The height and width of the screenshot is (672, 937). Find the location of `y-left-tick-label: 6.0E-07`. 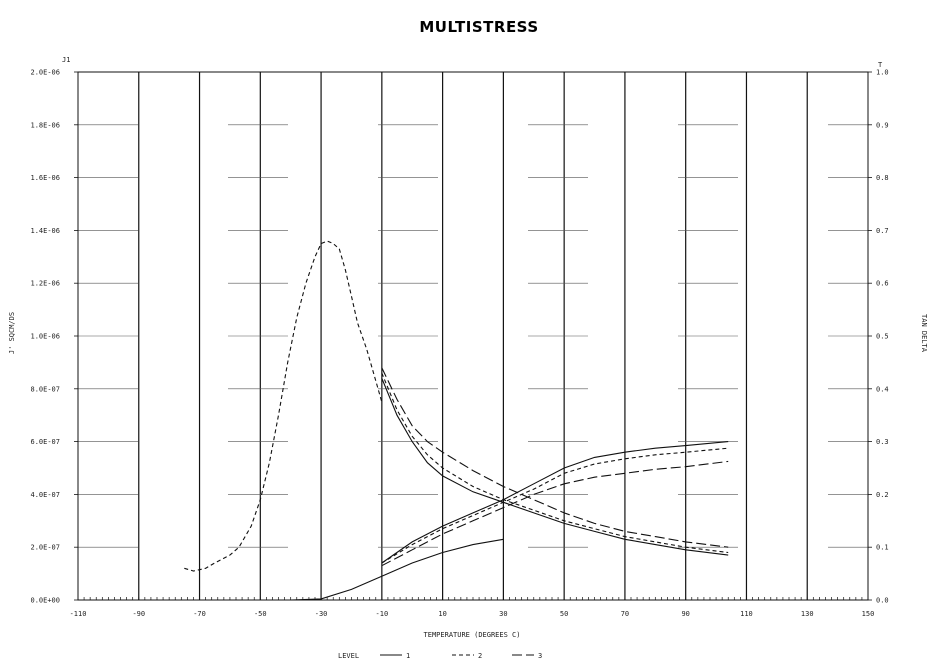

y-left-tick-label: 6.0E-07 is located at coordinates (45, 442).